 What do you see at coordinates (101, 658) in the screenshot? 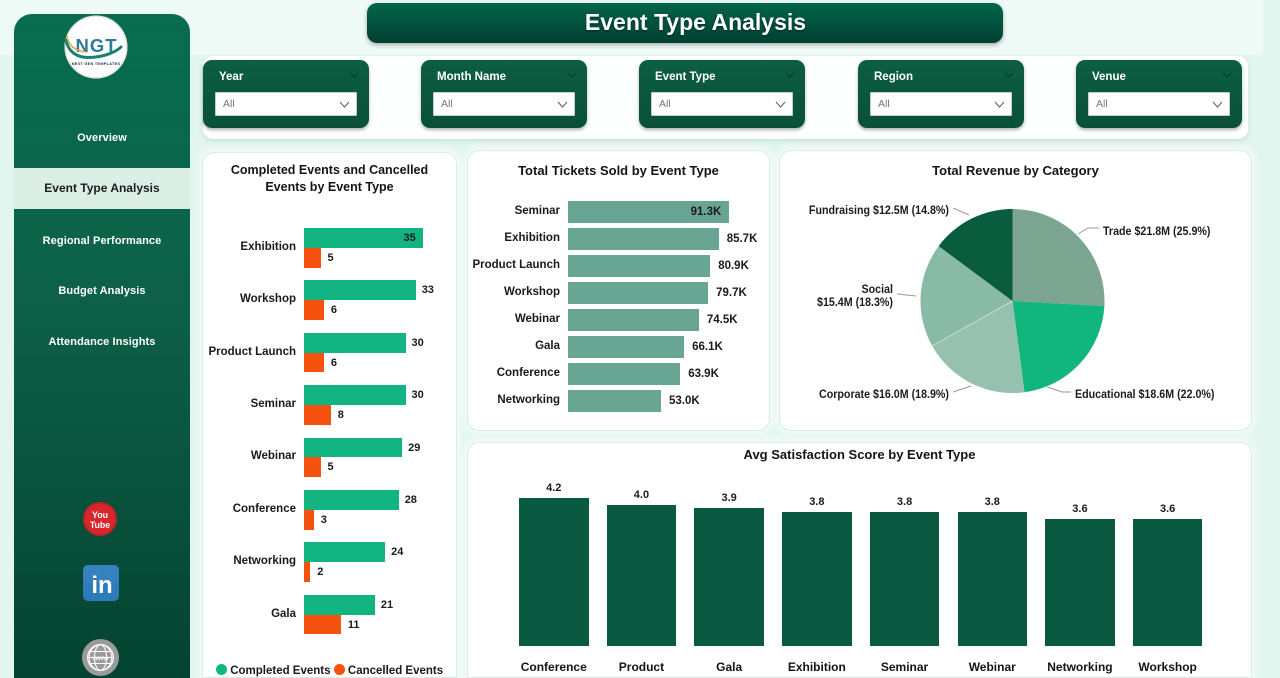
I see `svg-text: www` at bounding box center [101, 658].